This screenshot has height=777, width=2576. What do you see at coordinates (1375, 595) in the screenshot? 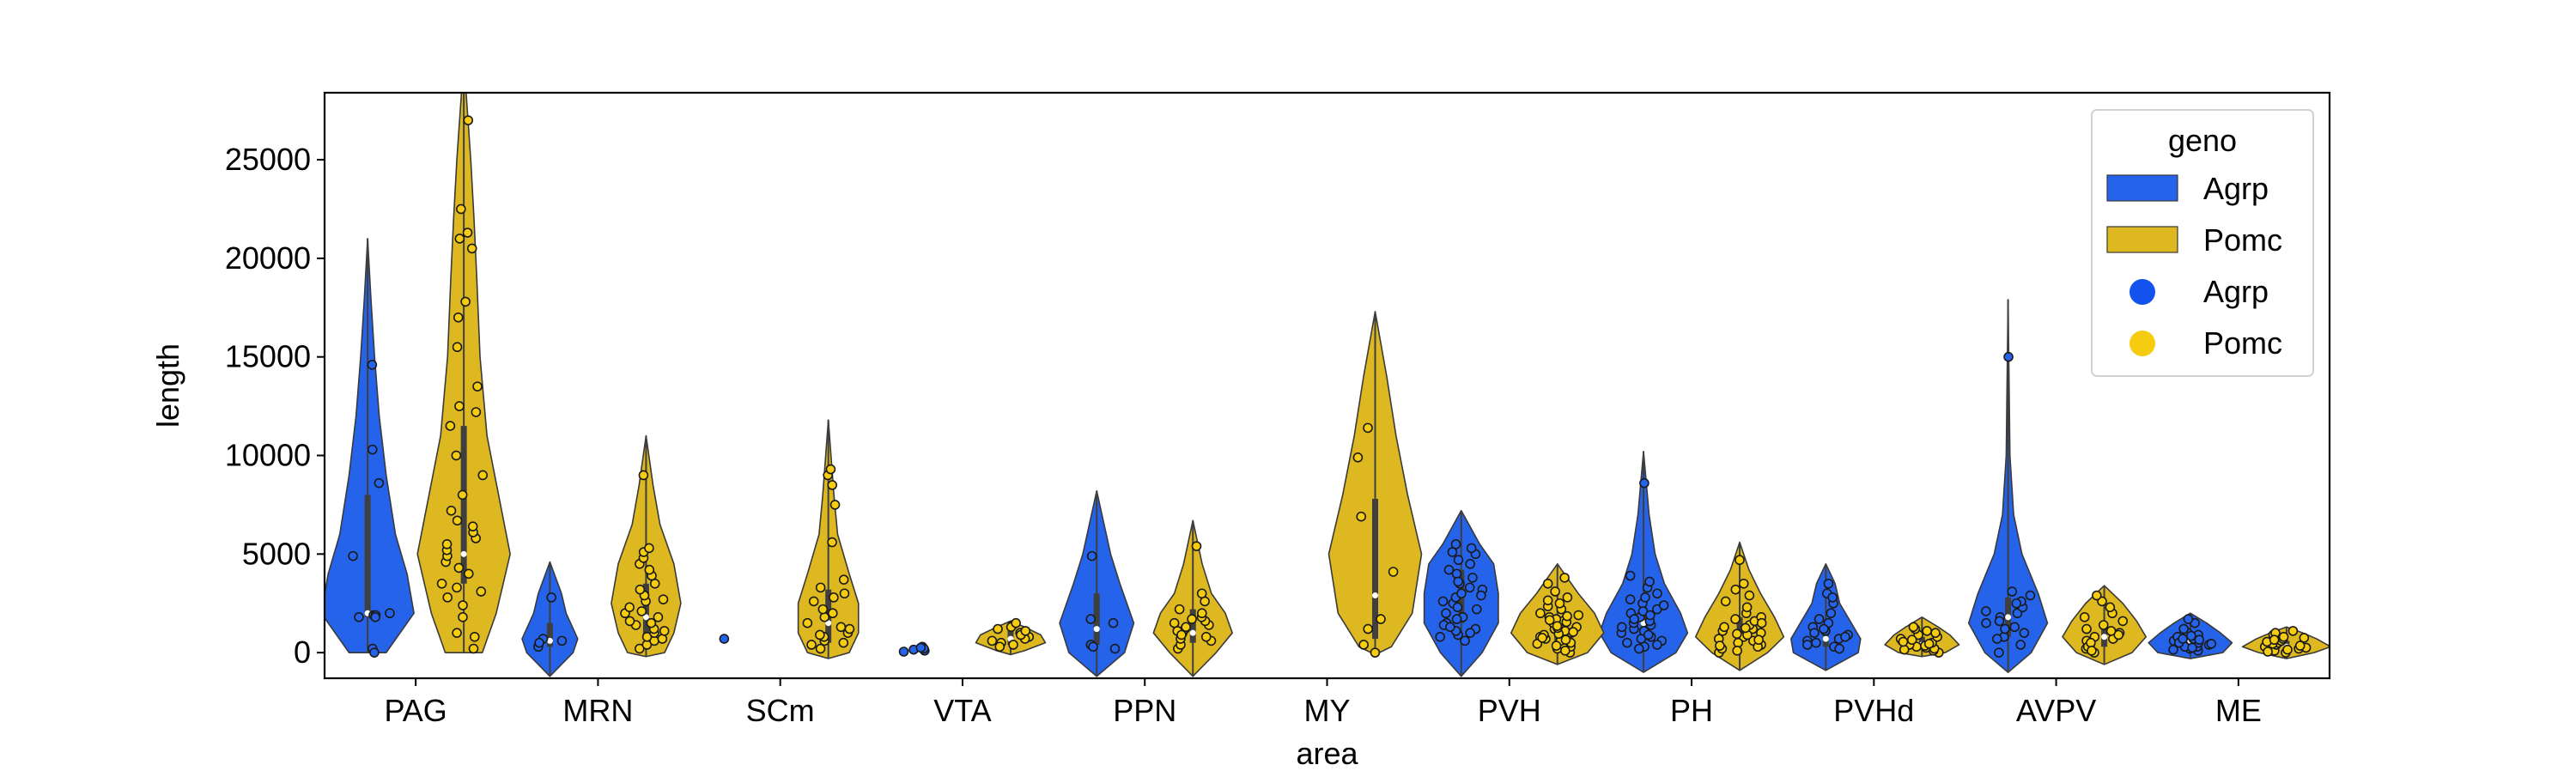
I see `violin-median-pomc-my` at bounding box center [1375, 595].